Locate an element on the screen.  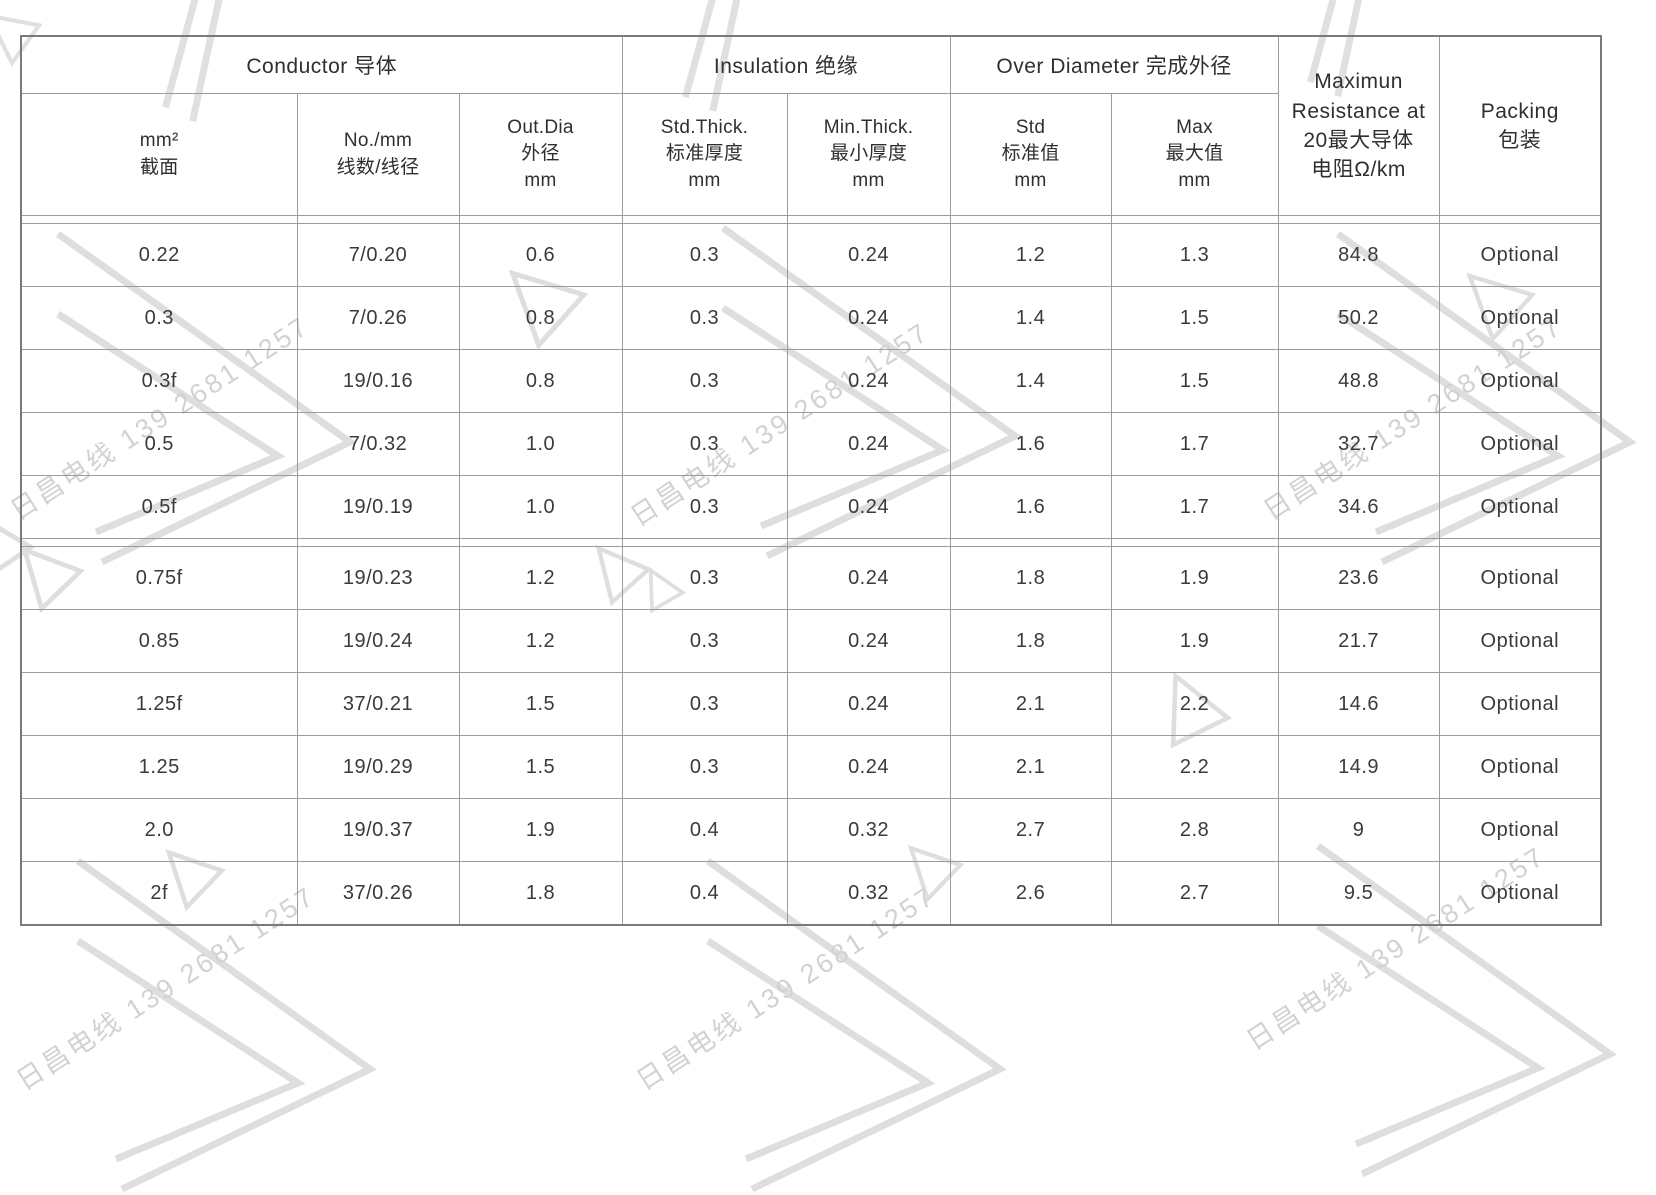
column-header-max-resistance: Maximun Resistance at 20最大导体 电阻Ω/km is located at coordinates (1358, 125).